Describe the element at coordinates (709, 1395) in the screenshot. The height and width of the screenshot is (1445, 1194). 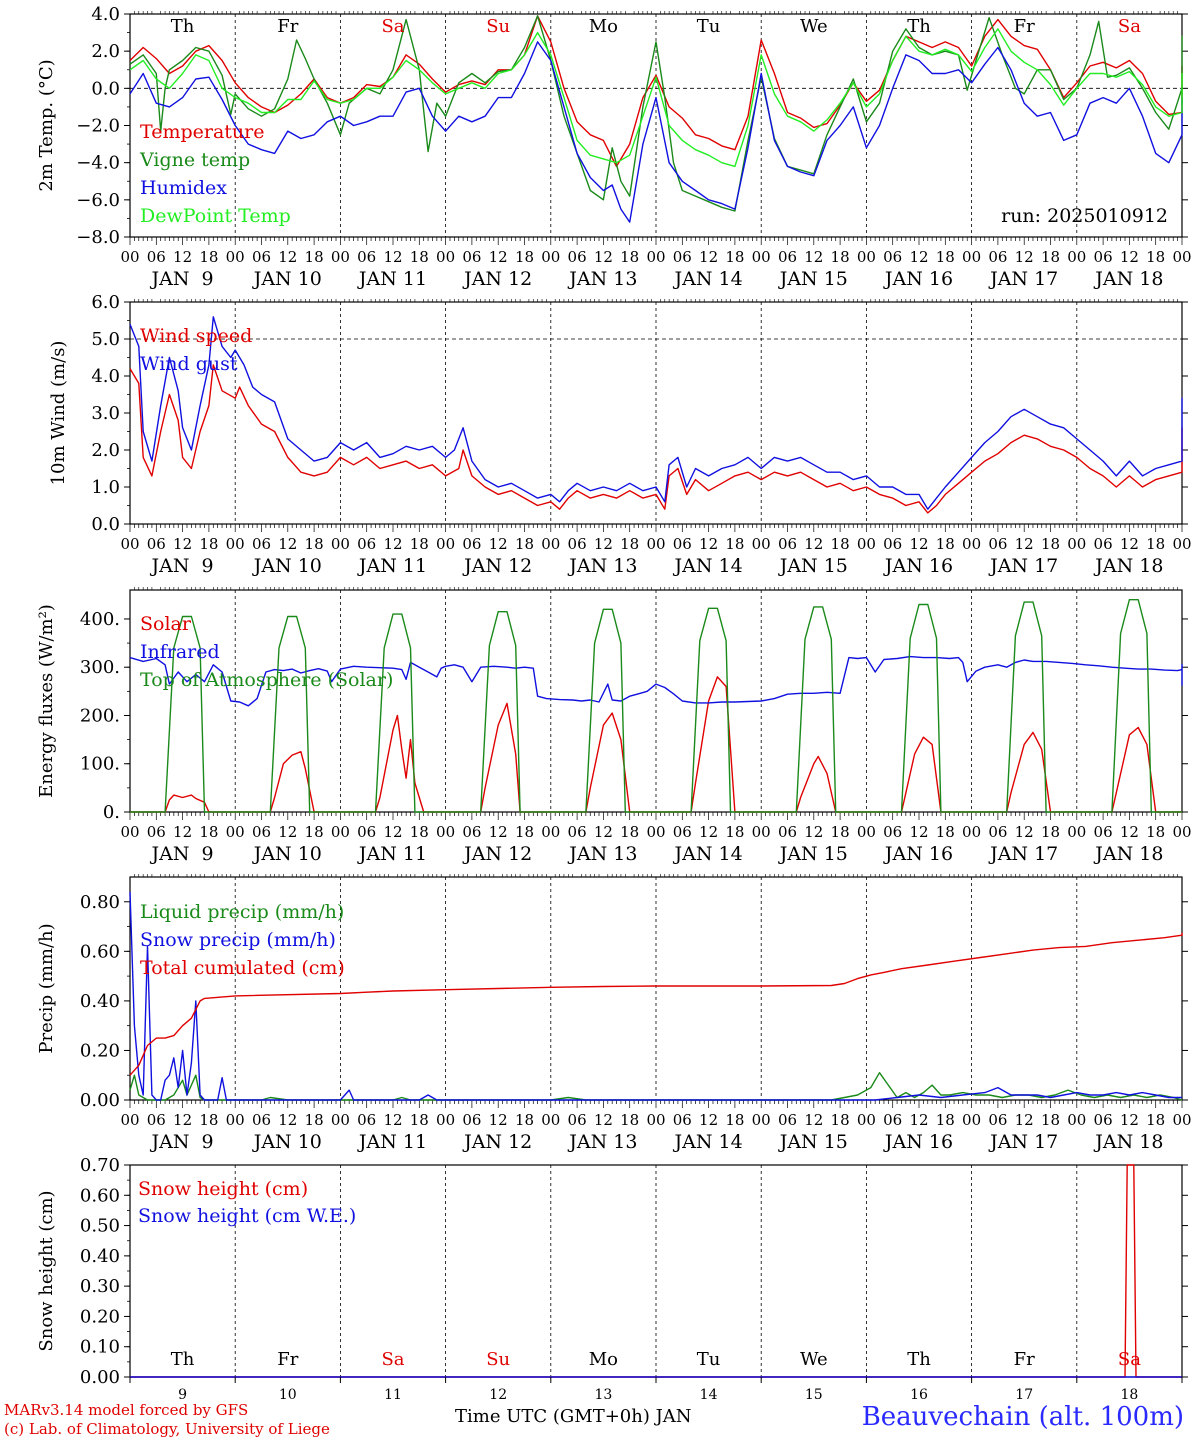
I see `day-number: 14` at that location.